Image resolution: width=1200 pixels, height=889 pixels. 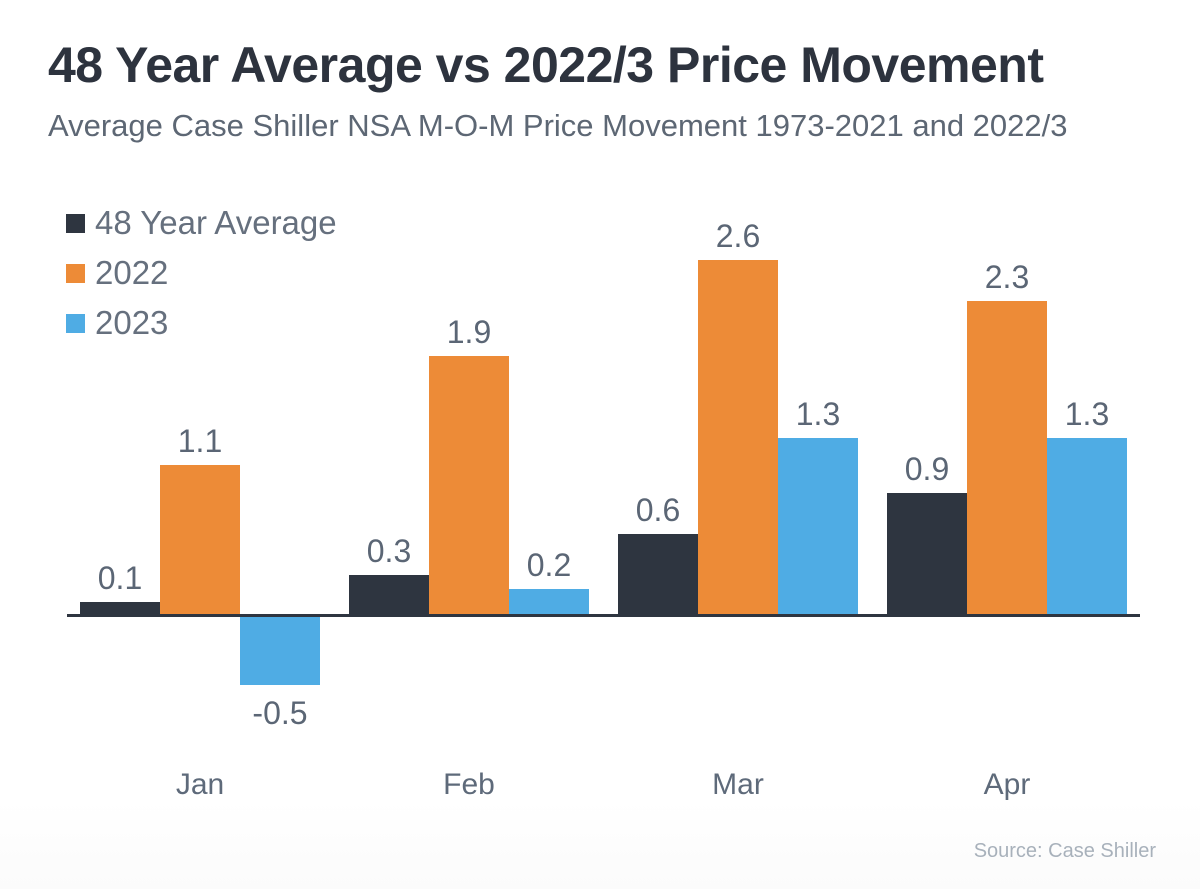 I want to click on data-label-mar-2022: 2.6, so click(x=738, y=236).